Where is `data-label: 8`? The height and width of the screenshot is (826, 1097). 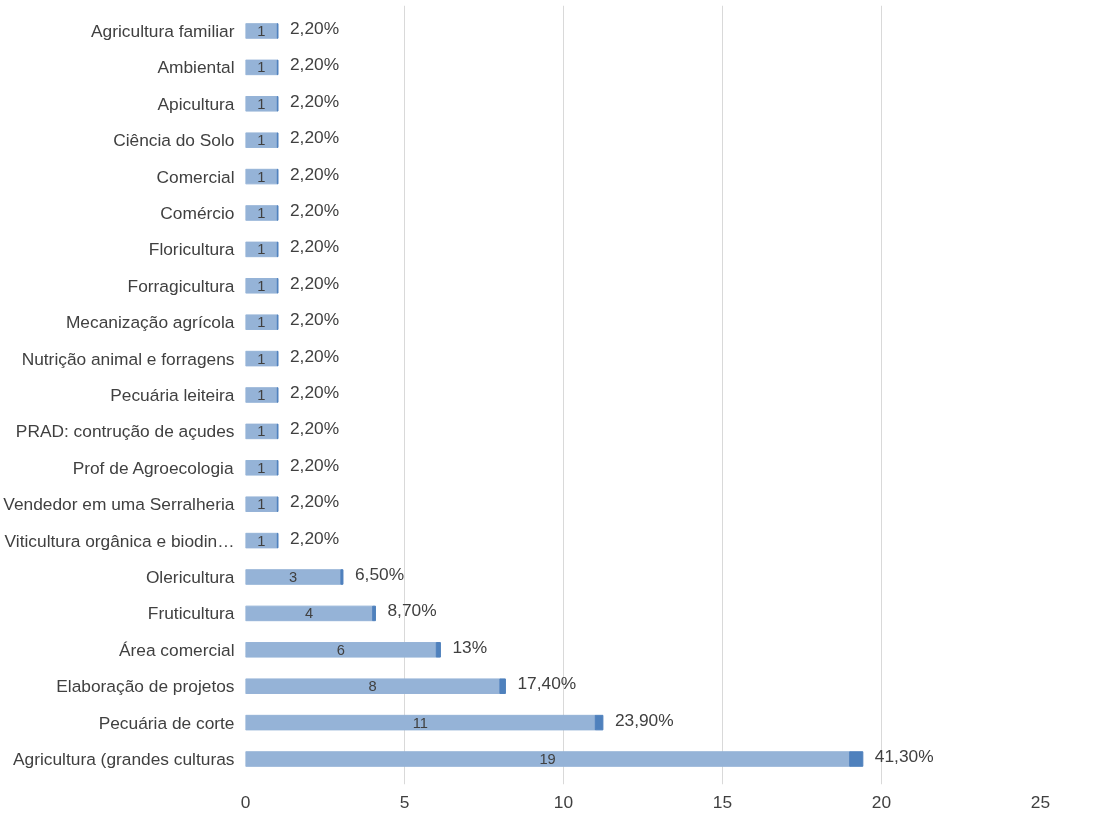 data-label: 8 is located at coordinates (372, 686).